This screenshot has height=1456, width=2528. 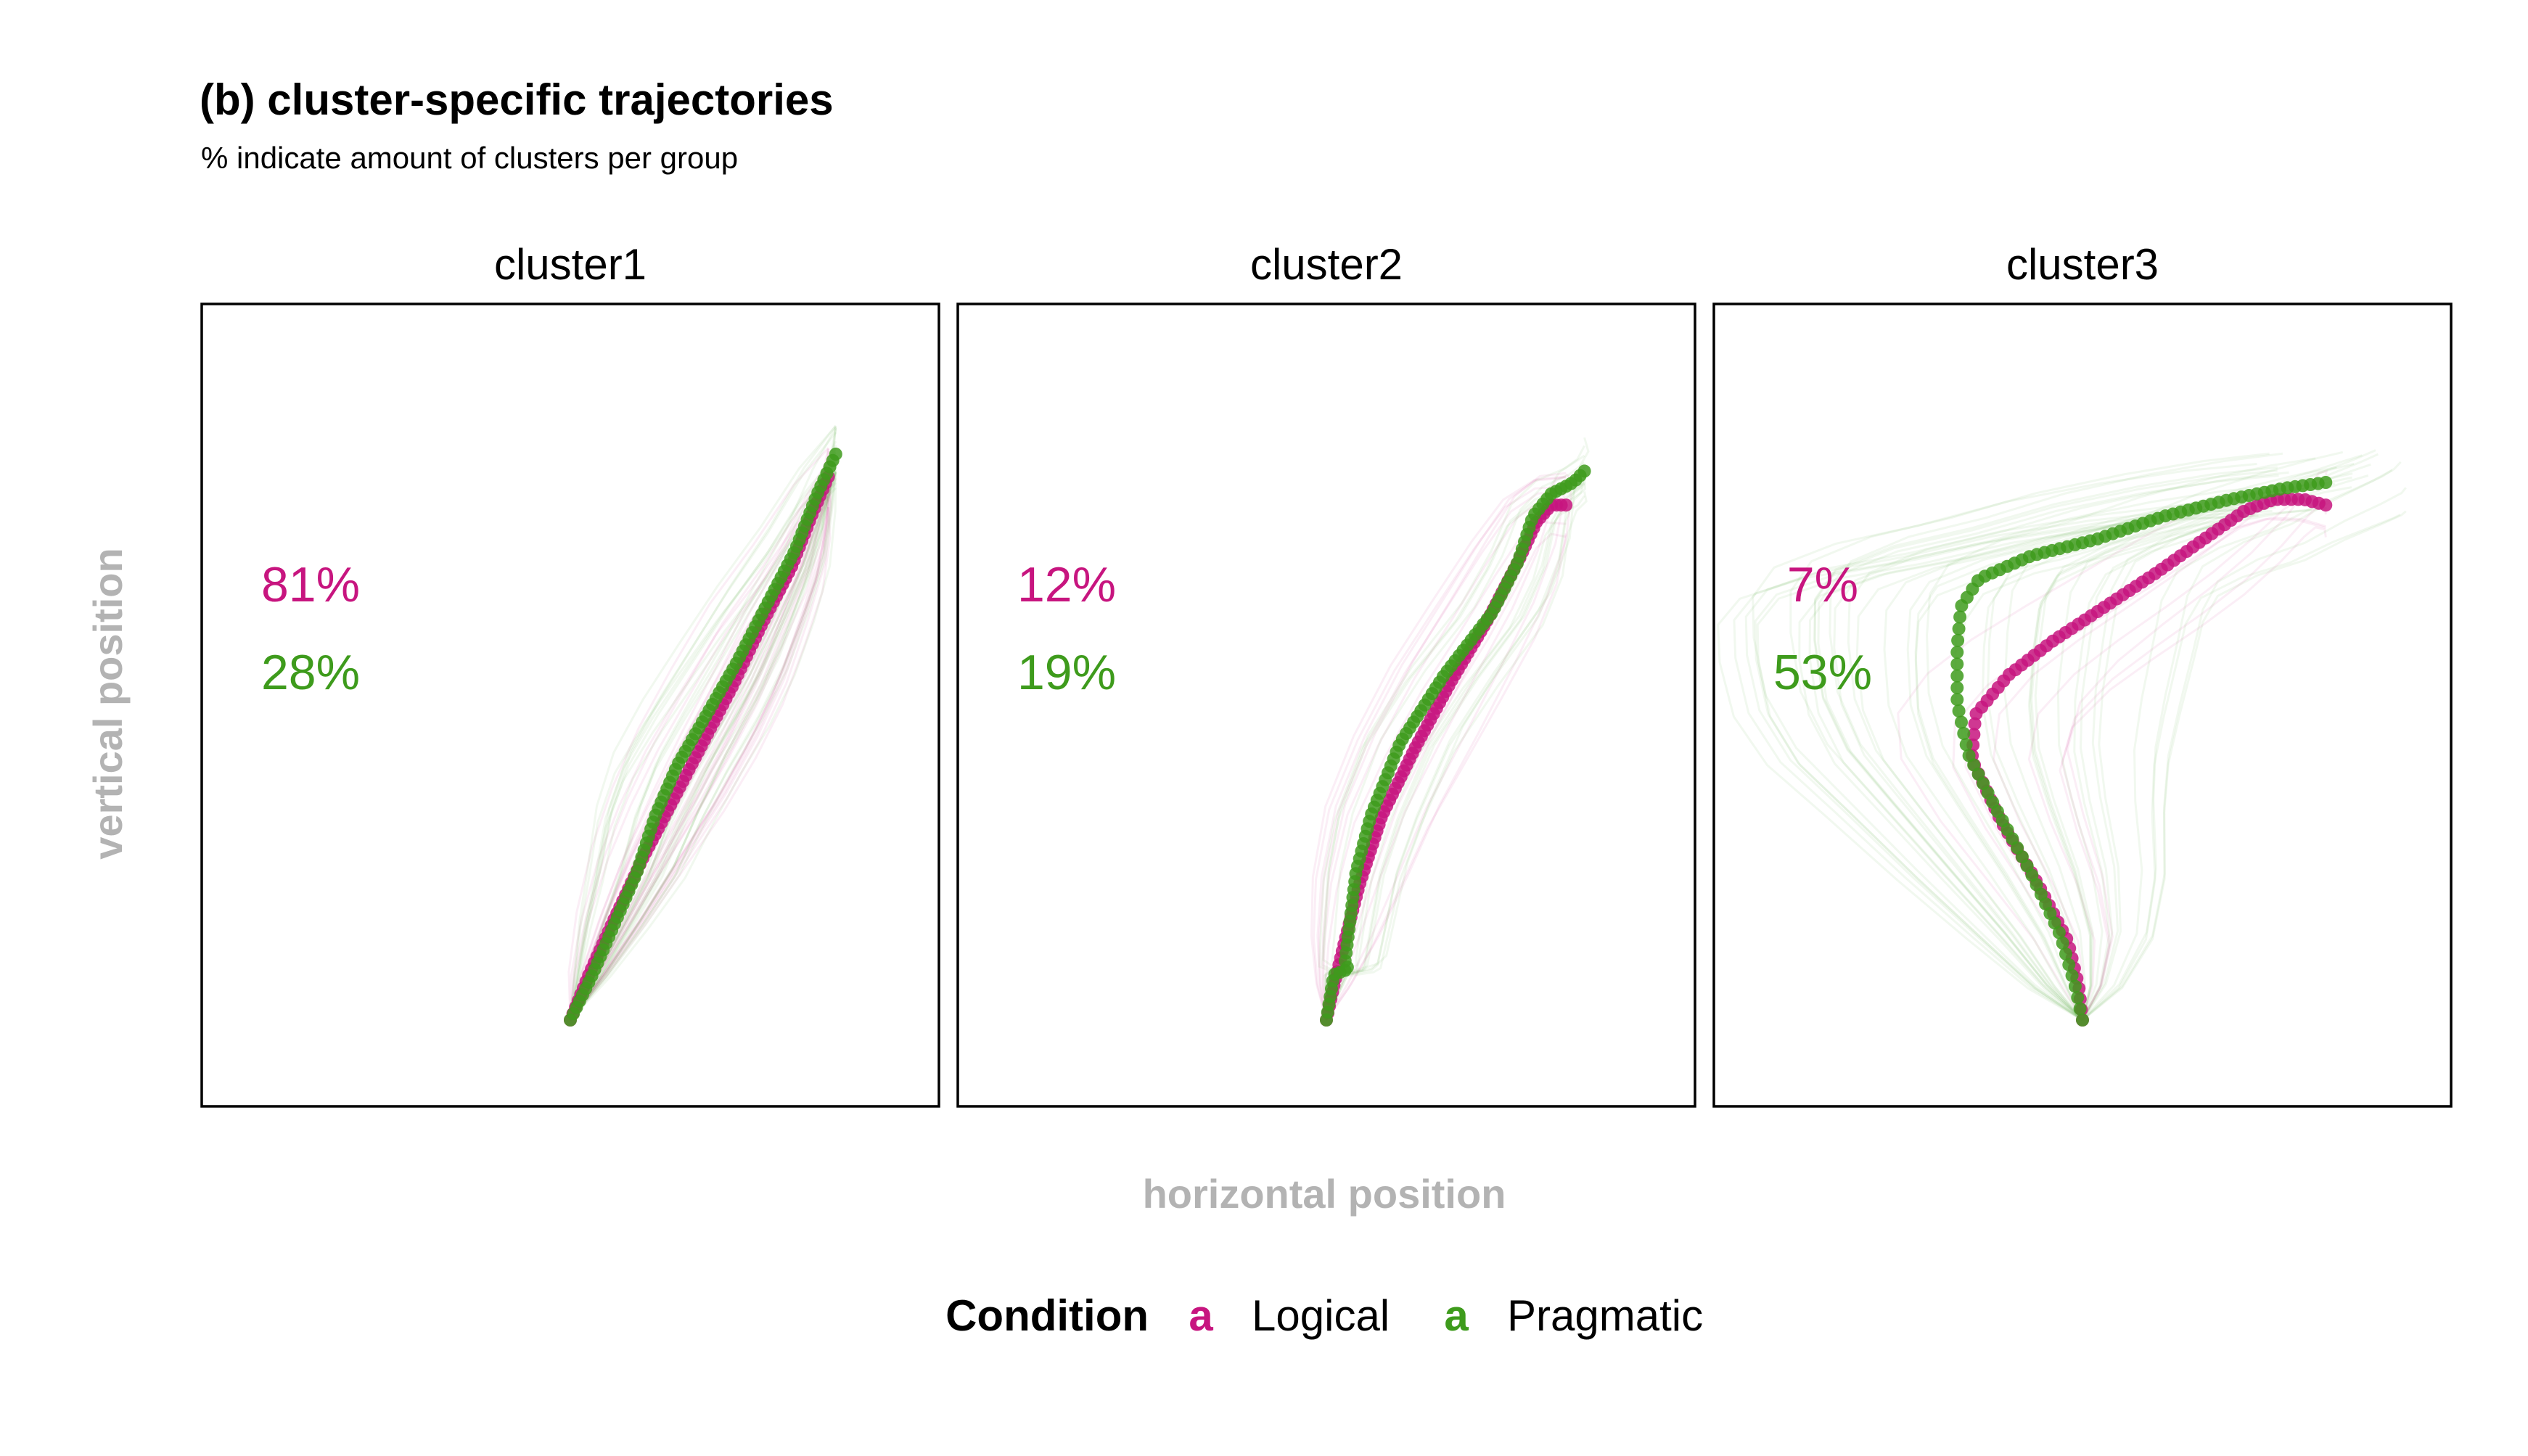 What do you see at coordinates (310, 584) in the screenshot?
I see `percent-logical: 81%` at bounding box center [310, 584].